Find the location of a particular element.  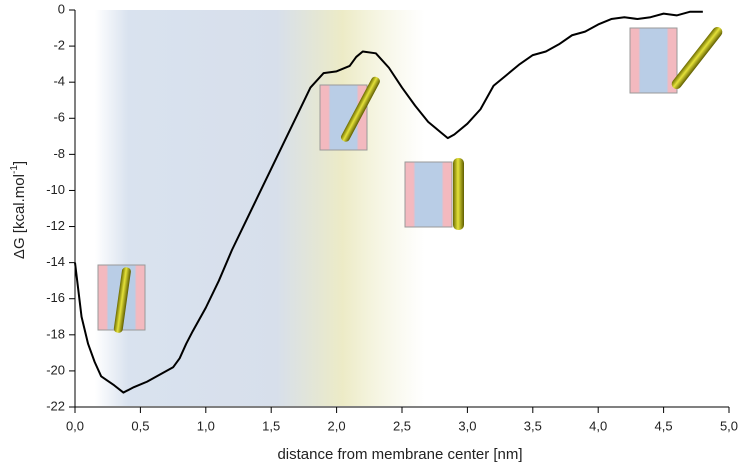

y-axis-title: ΔG [kcal.mol-1] is located at coordinates (18, 210).